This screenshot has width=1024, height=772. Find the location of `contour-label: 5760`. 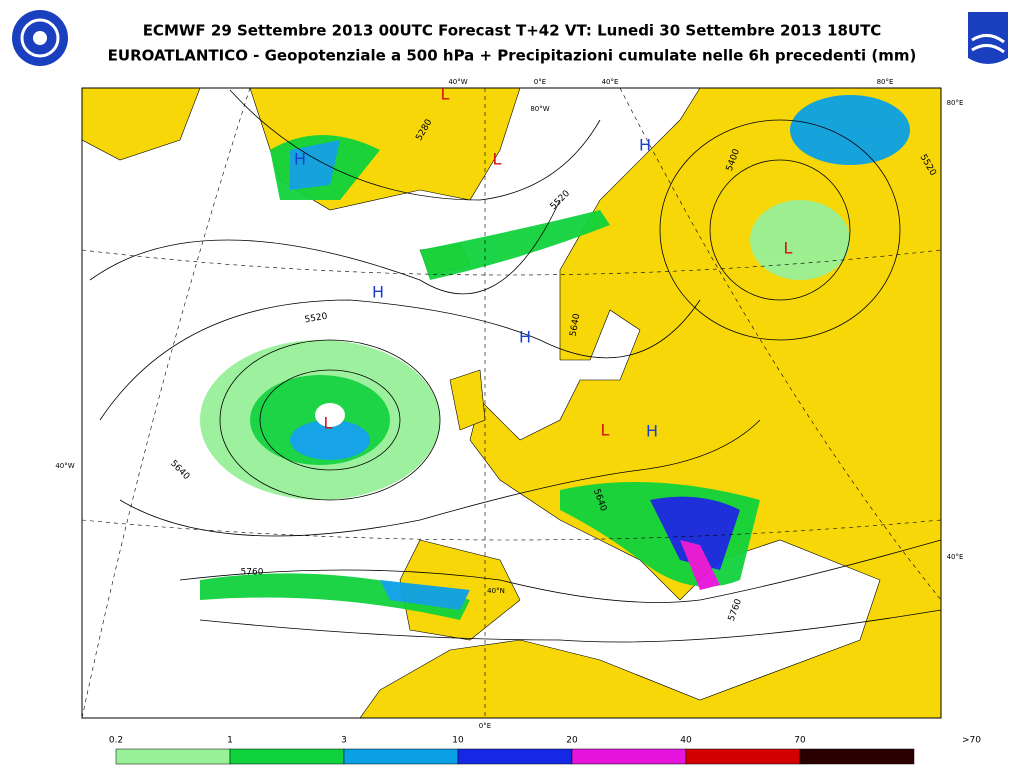

contour-label: 5760 is located at coordinates (252, 573).